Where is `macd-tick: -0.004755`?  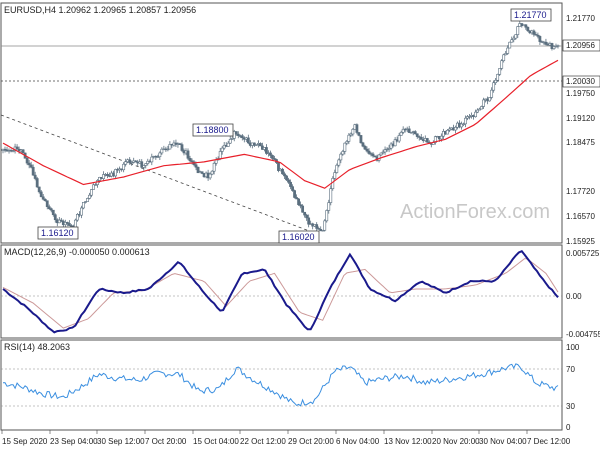
macd-tick: -0.004755 is located at coordinates (583, 334).